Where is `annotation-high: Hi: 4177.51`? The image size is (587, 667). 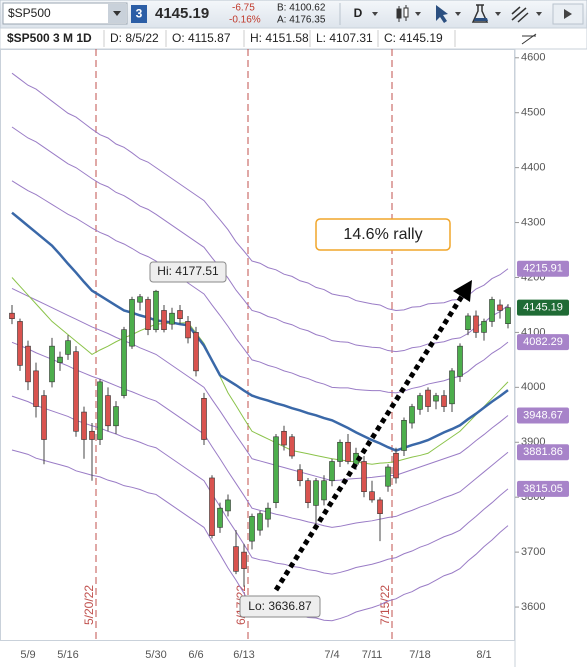
annotation-high: Hi: 4177.51 is located at coordinates (188, 271).